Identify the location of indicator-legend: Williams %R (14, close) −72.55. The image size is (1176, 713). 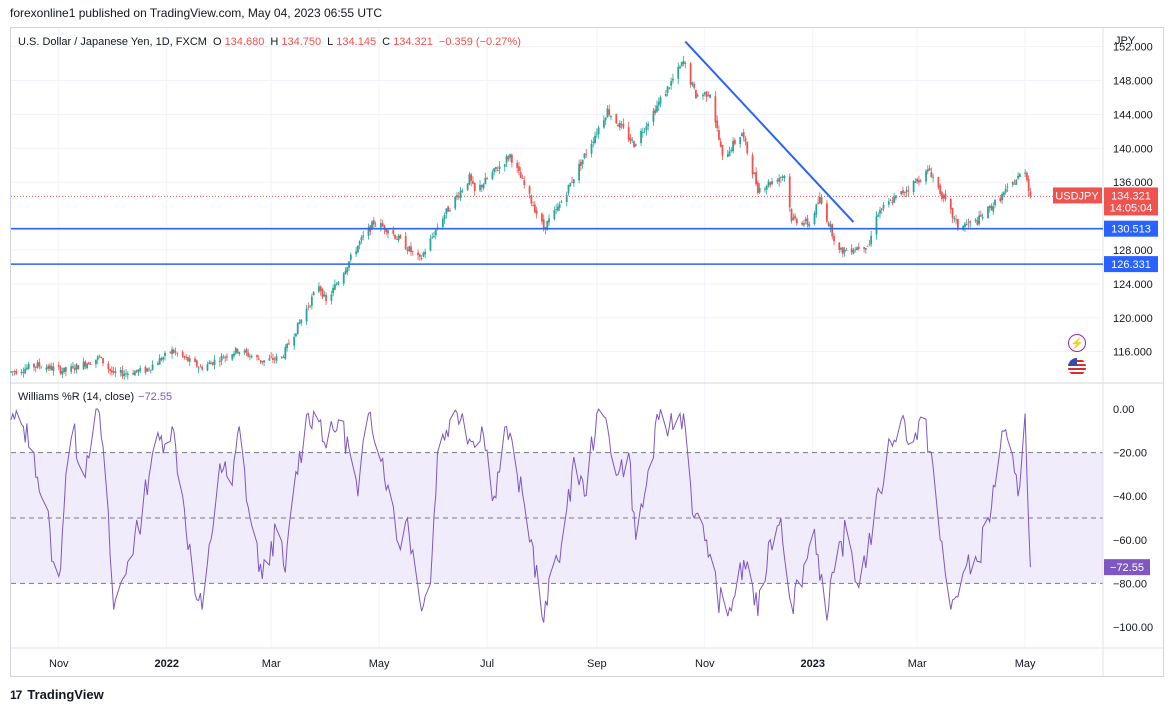
(95, 397).